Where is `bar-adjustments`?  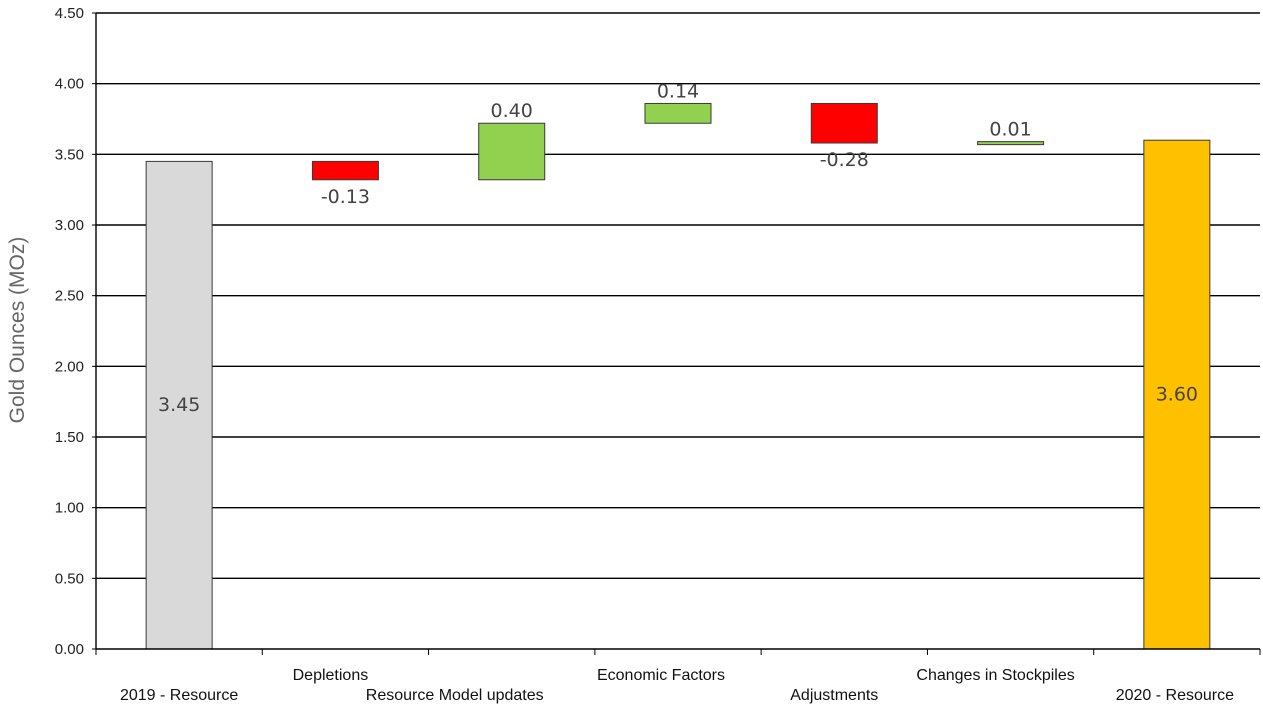
bar-adjustments is located at coordinates (844, 123).